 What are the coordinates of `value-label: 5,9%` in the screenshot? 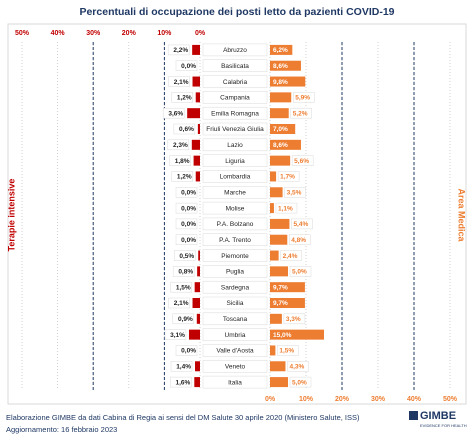 It's located at (302, 98).